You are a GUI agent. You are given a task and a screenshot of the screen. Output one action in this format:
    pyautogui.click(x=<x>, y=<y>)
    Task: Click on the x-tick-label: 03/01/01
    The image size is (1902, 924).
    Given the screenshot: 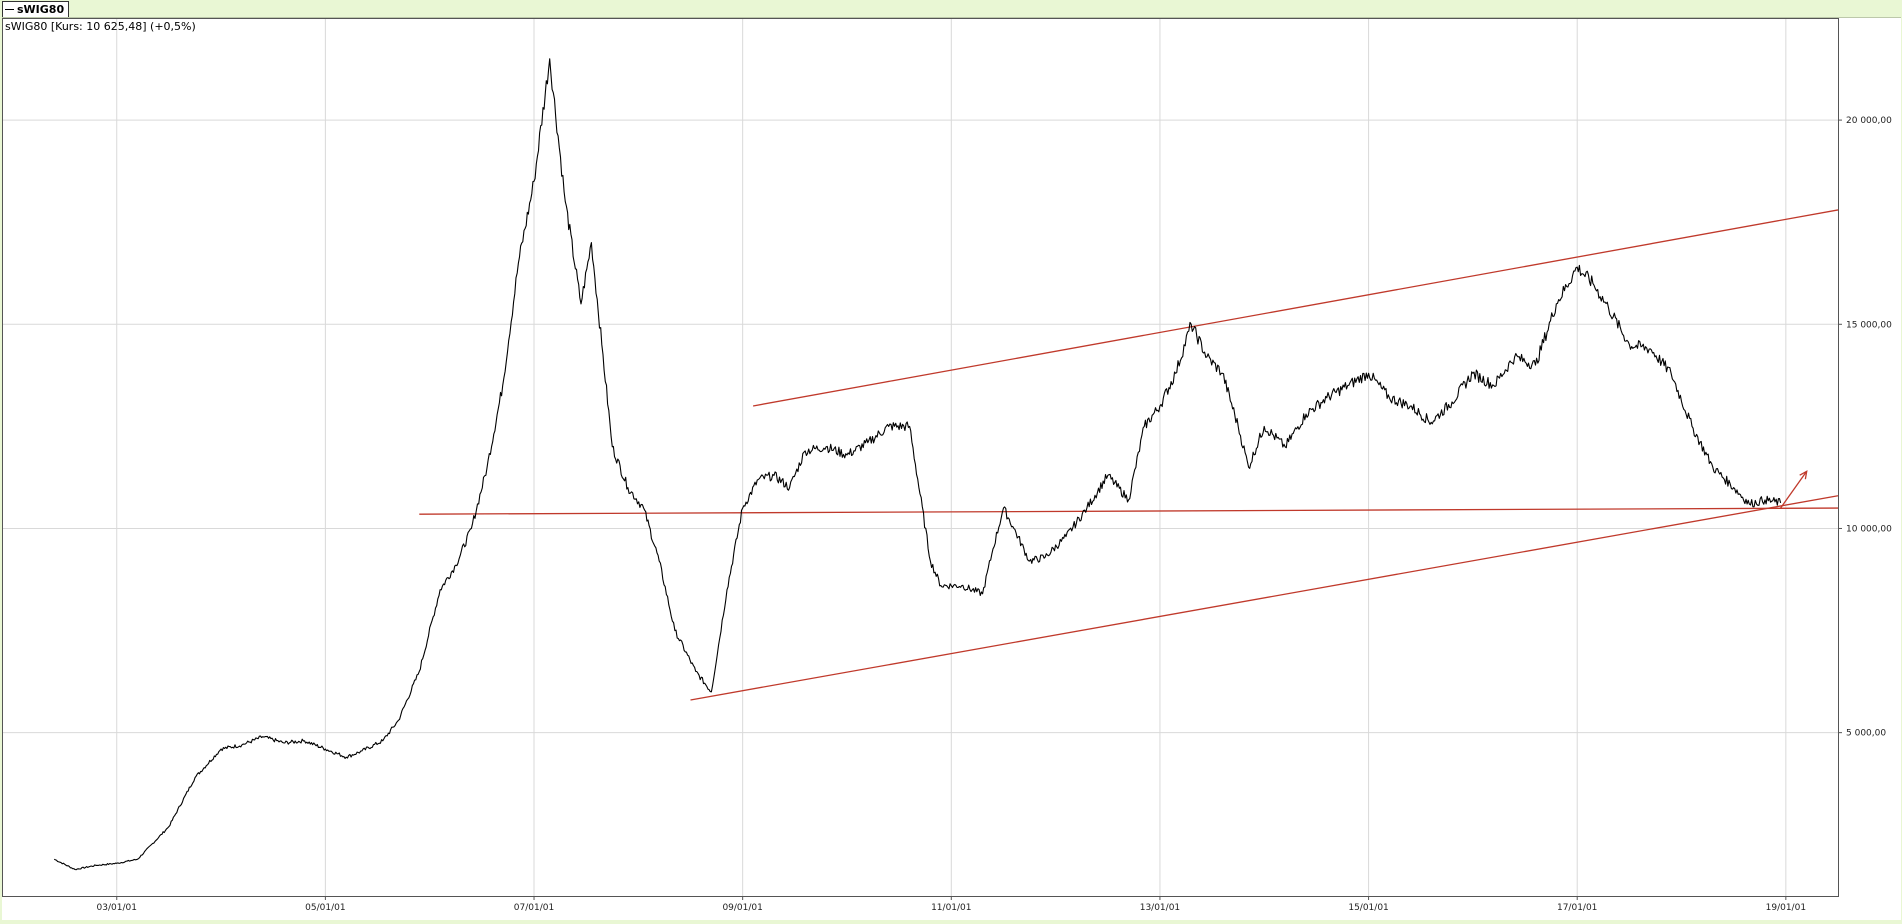 What is the action you would take?
    pyautogui.click(x=117, y=908)
    